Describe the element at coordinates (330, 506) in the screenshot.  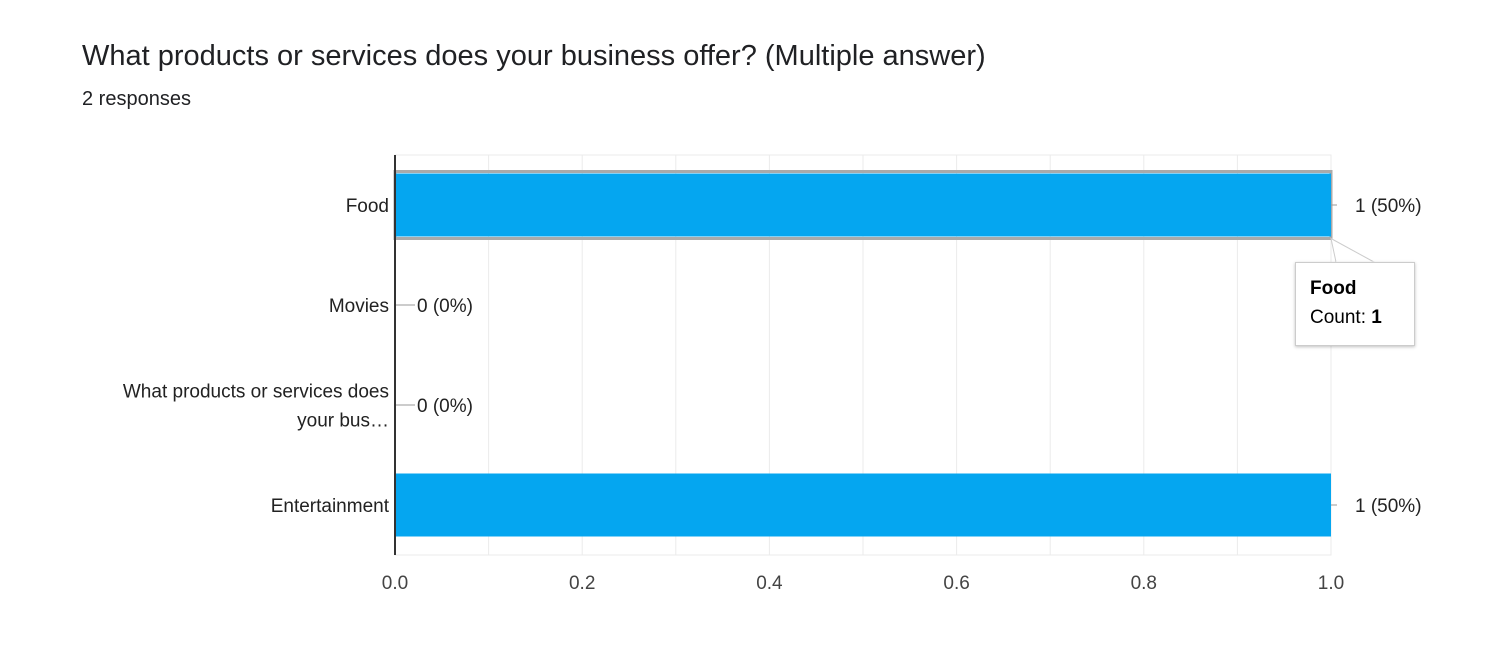
I see `category-label: Entertainment` at that location.